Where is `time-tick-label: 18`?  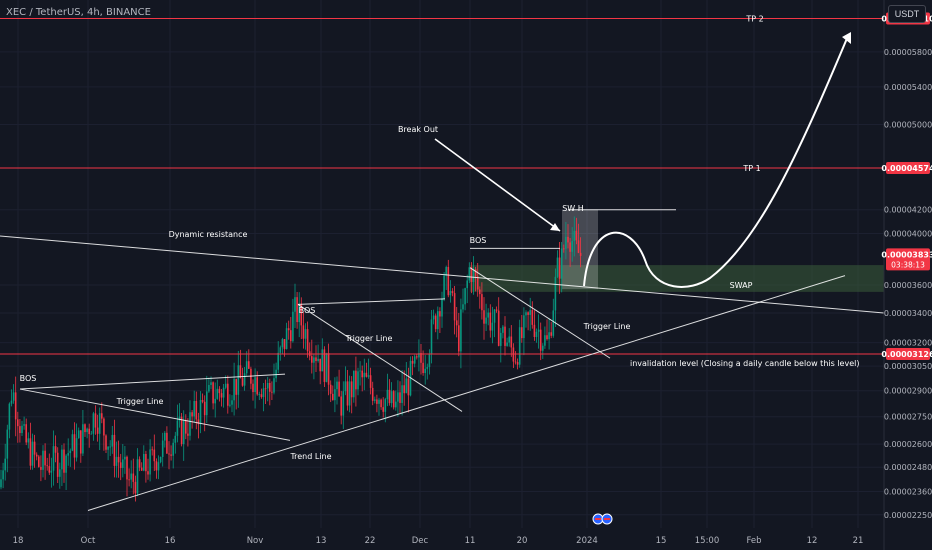 time-tick-label: 18 is located at coordinates (18, 541).